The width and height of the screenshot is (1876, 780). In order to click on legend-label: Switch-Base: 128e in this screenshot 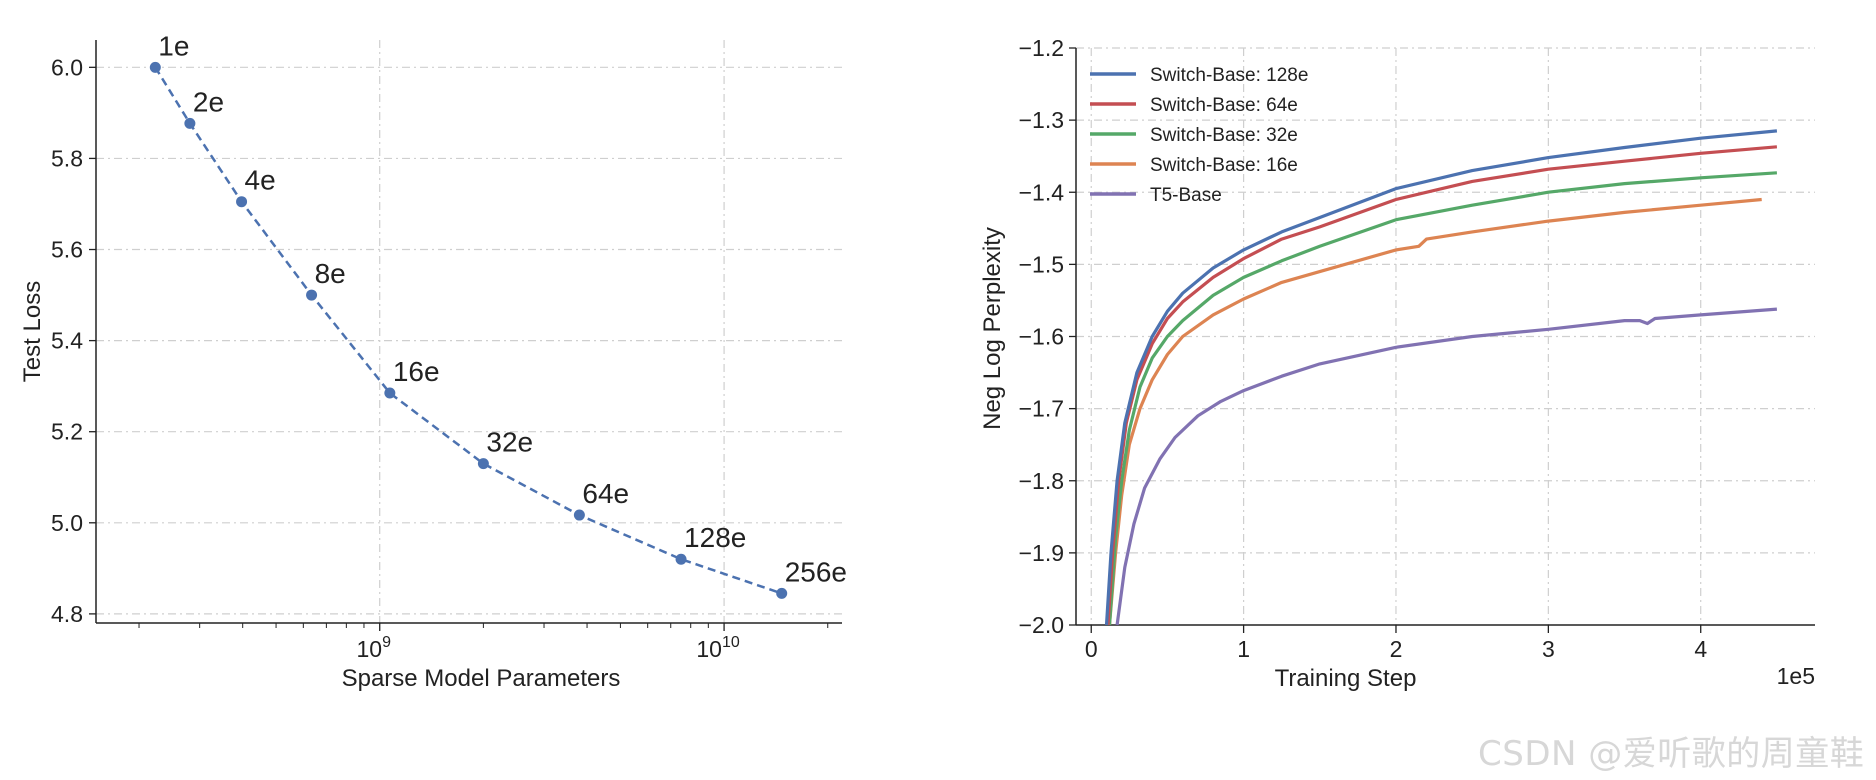, I will do `click(1229, 75)`.